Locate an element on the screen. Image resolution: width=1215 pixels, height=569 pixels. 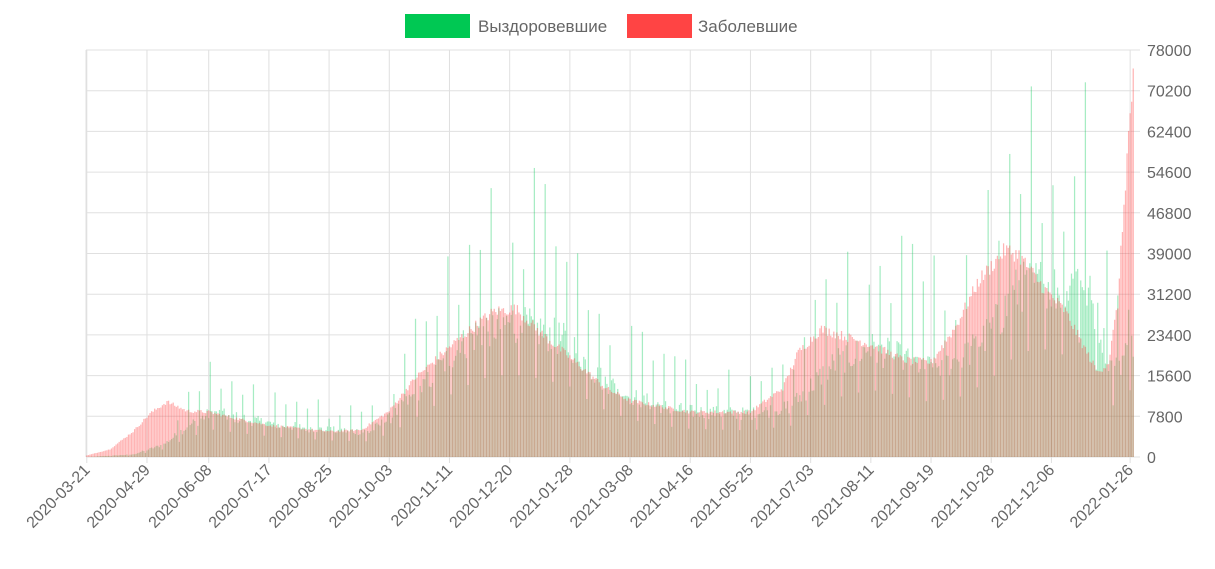
legend-swatch-recovered is located at coordinates (437, 26).